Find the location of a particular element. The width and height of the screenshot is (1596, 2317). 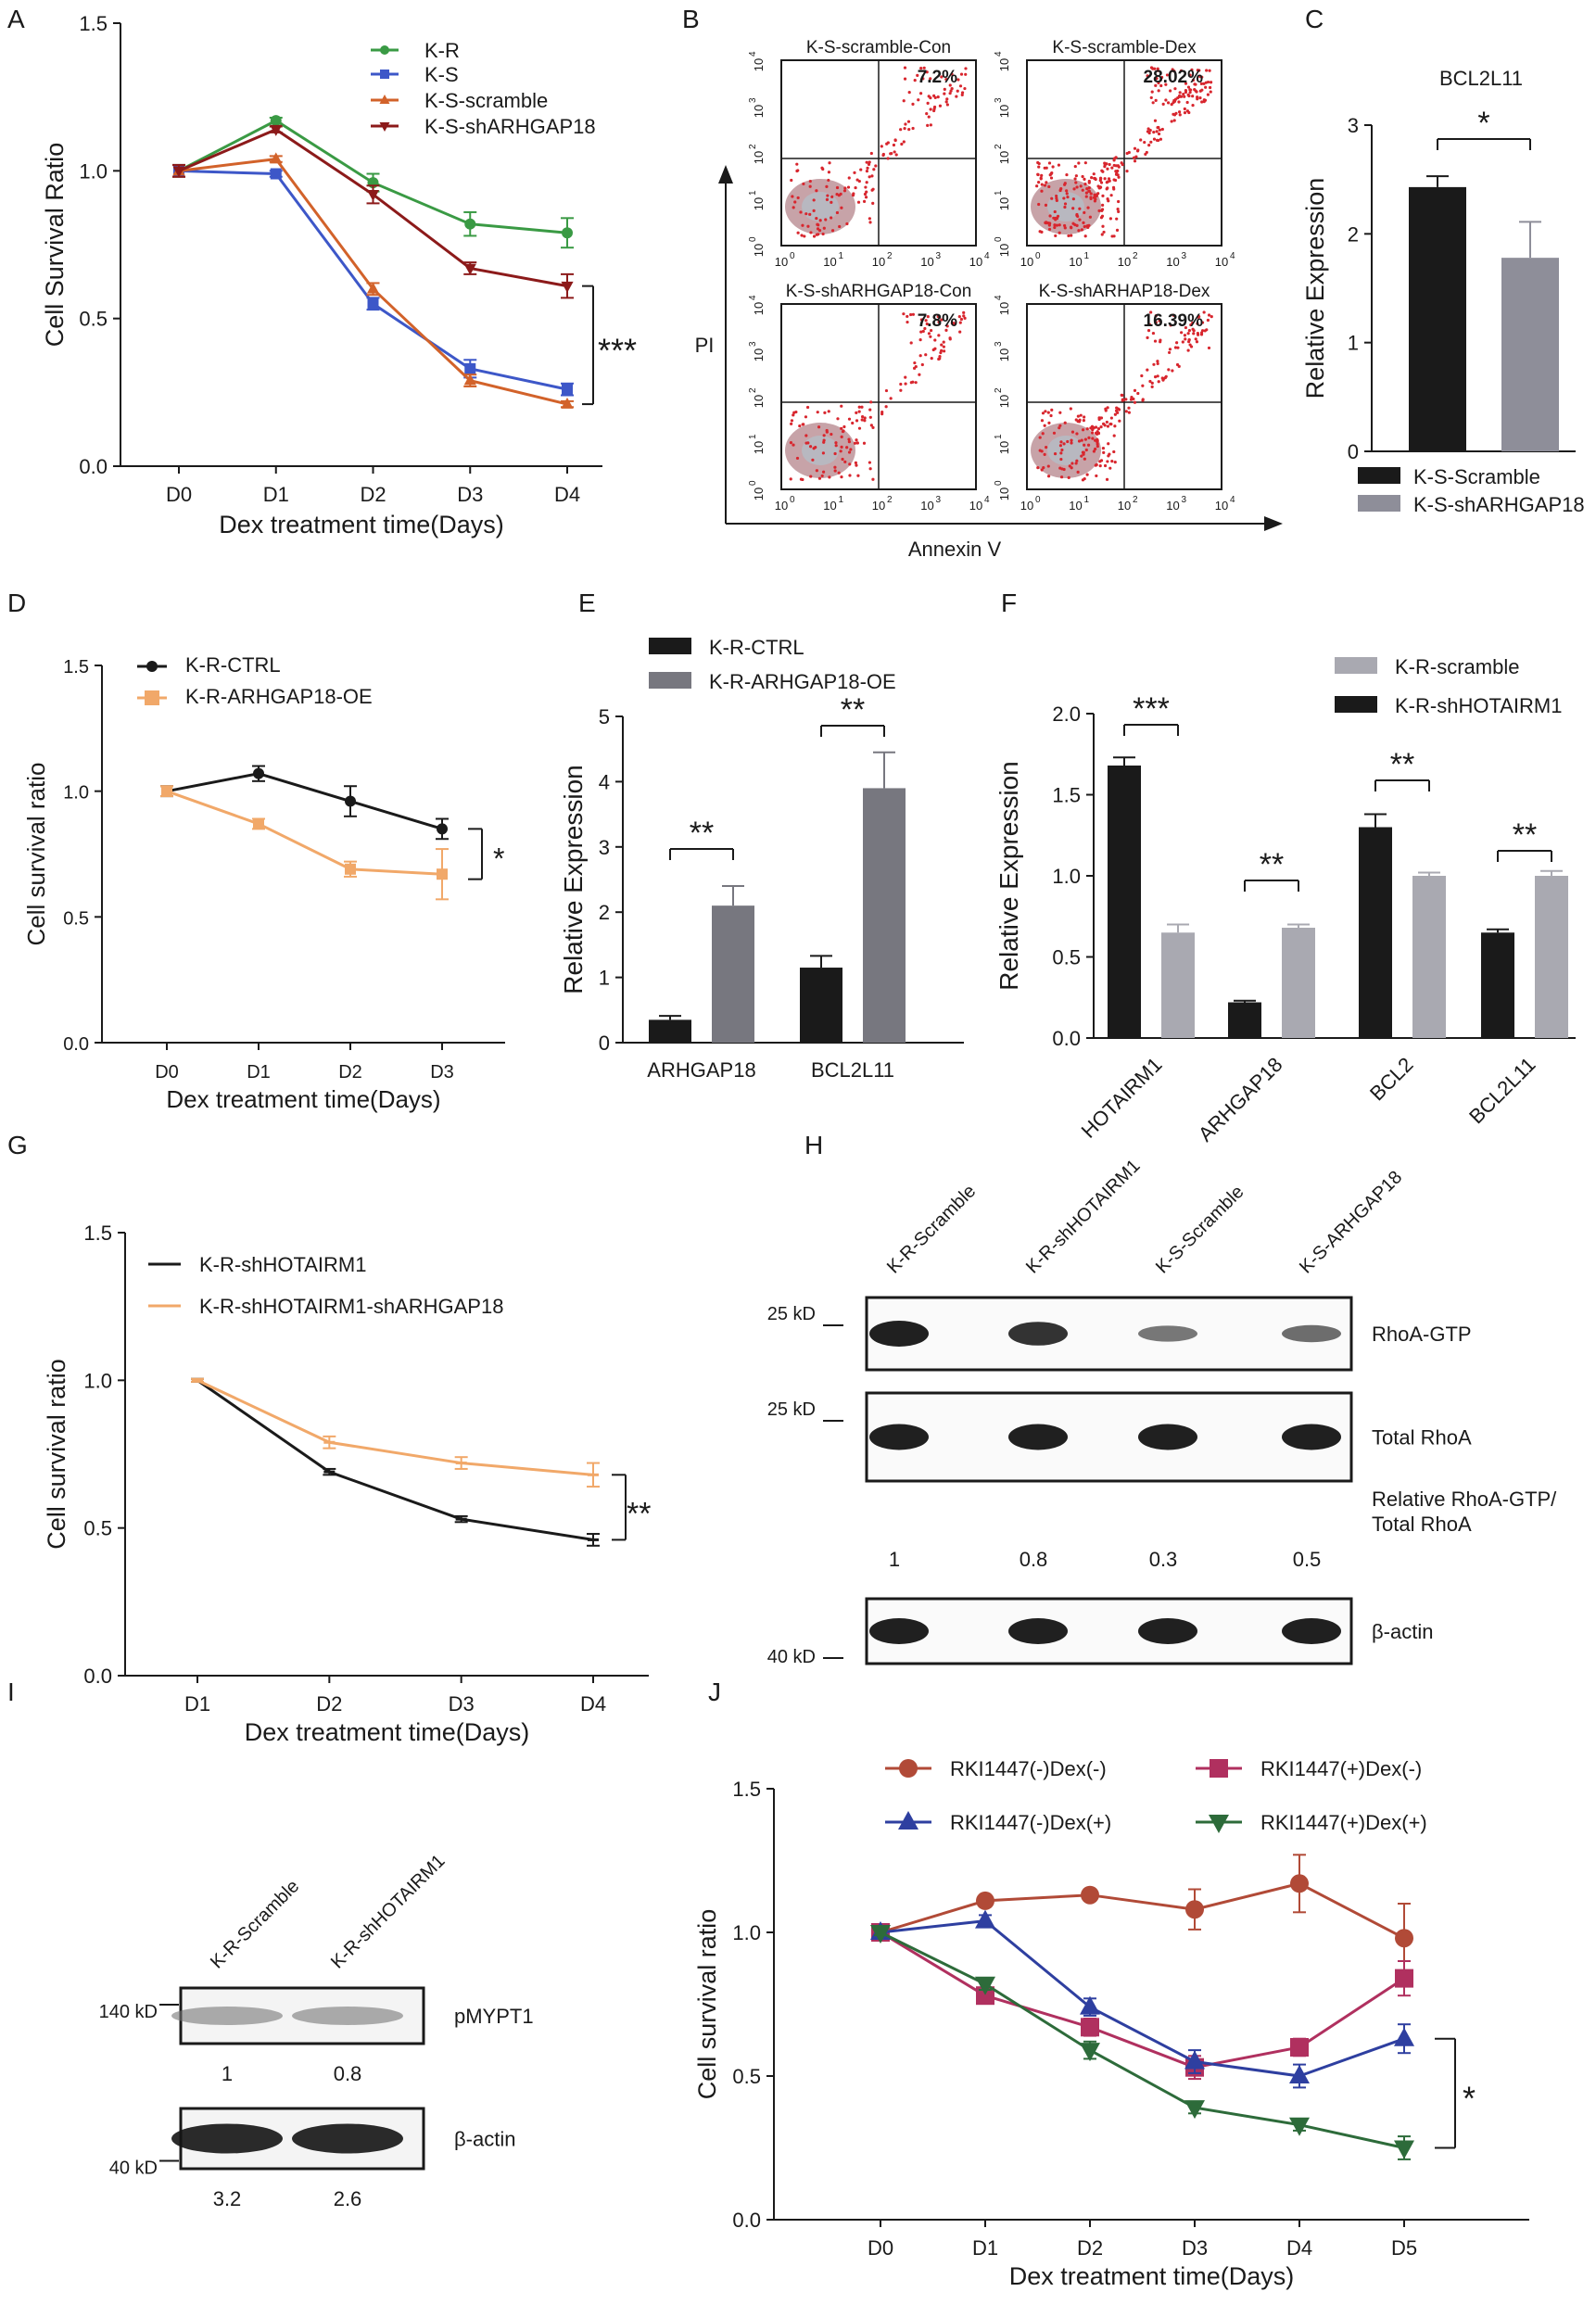

kd-marker: 25 kD is located at coordinates (791, 1314).